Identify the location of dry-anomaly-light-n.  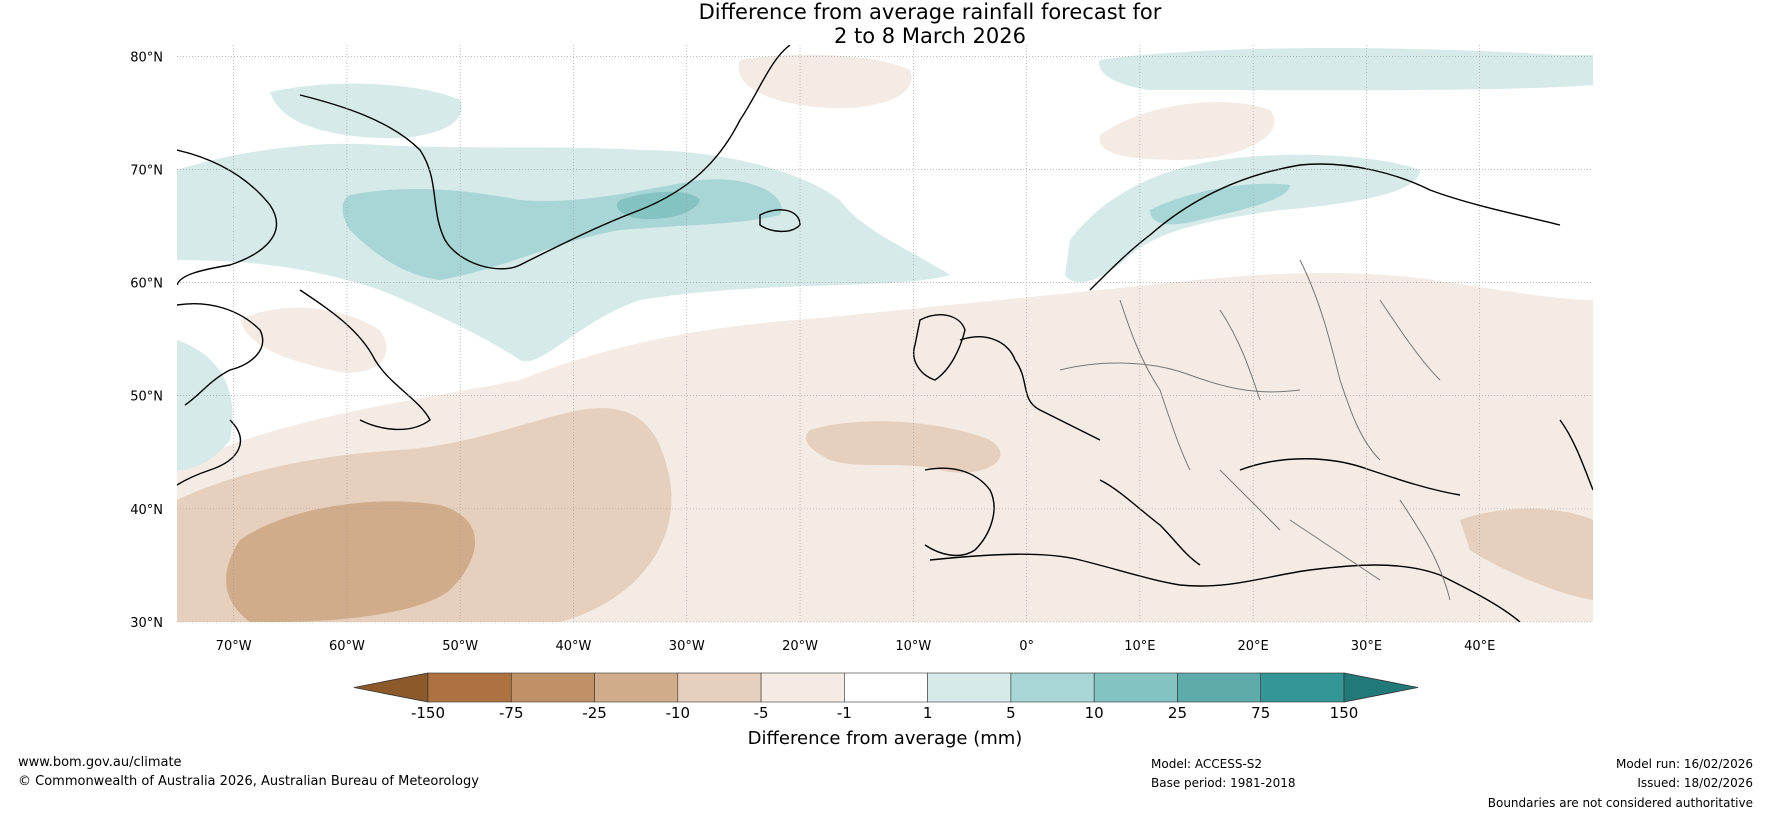
(825, 81).